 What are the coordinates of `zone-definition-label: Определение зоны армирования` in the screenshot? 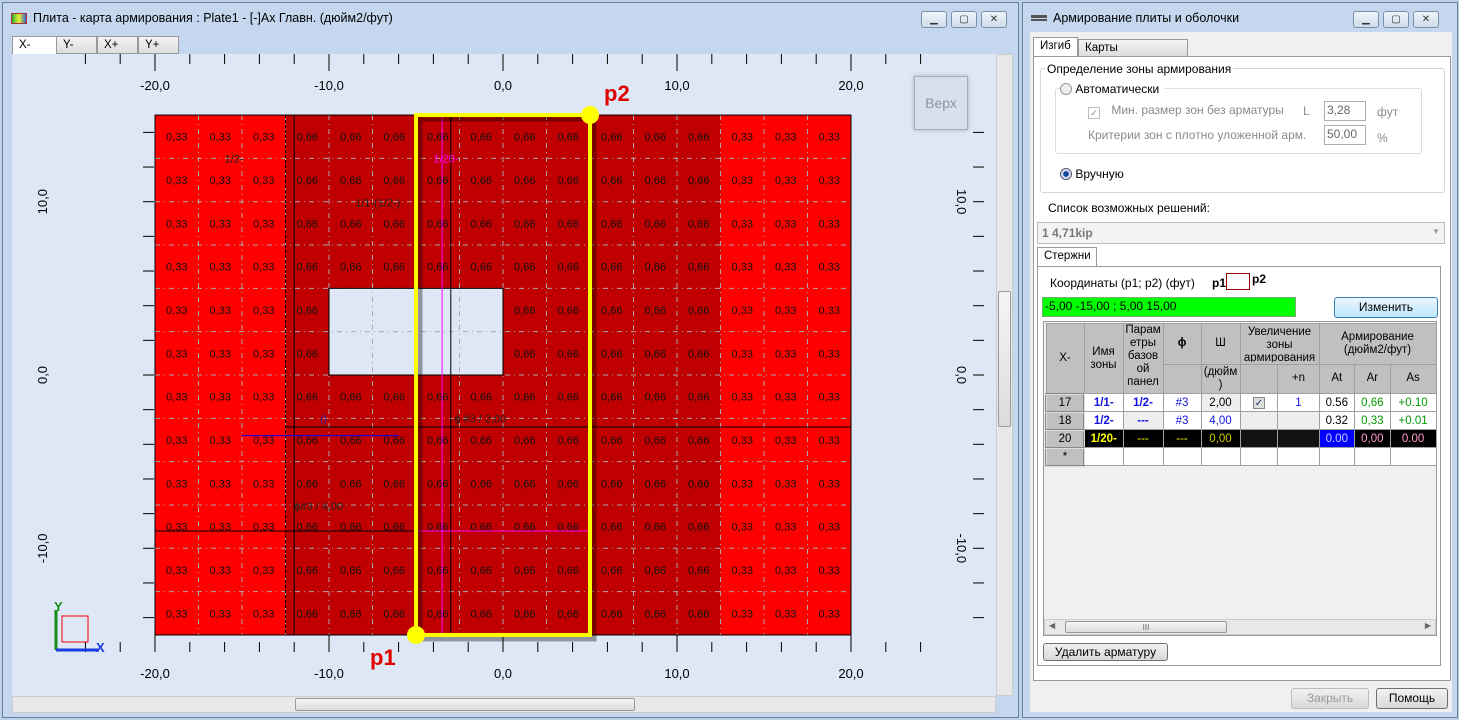 It's located at (1139, 69).